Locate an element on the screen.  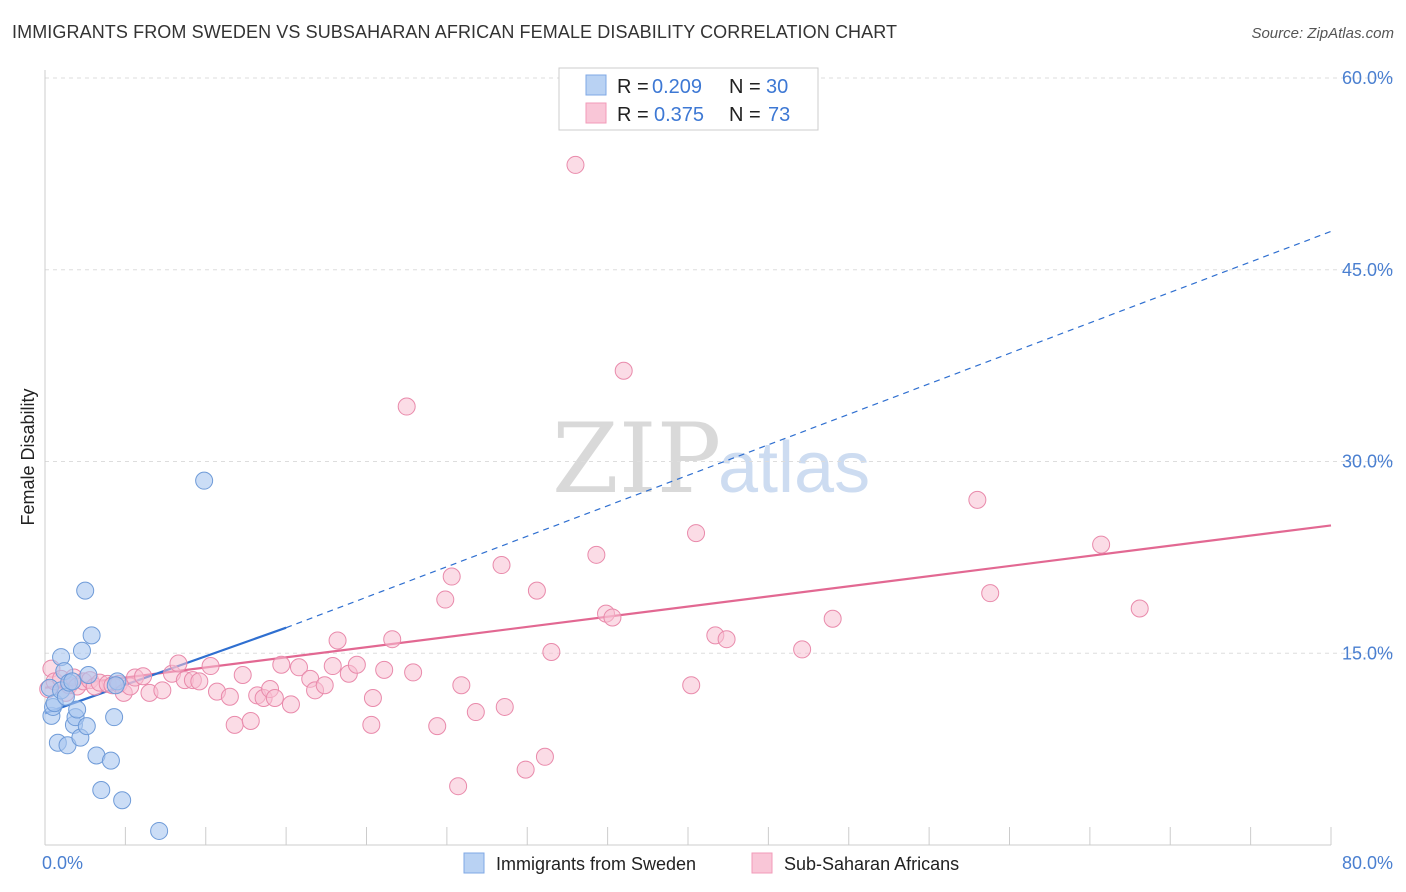
legend-n-value-sweden: 30 is located at coordinates (777, 87).